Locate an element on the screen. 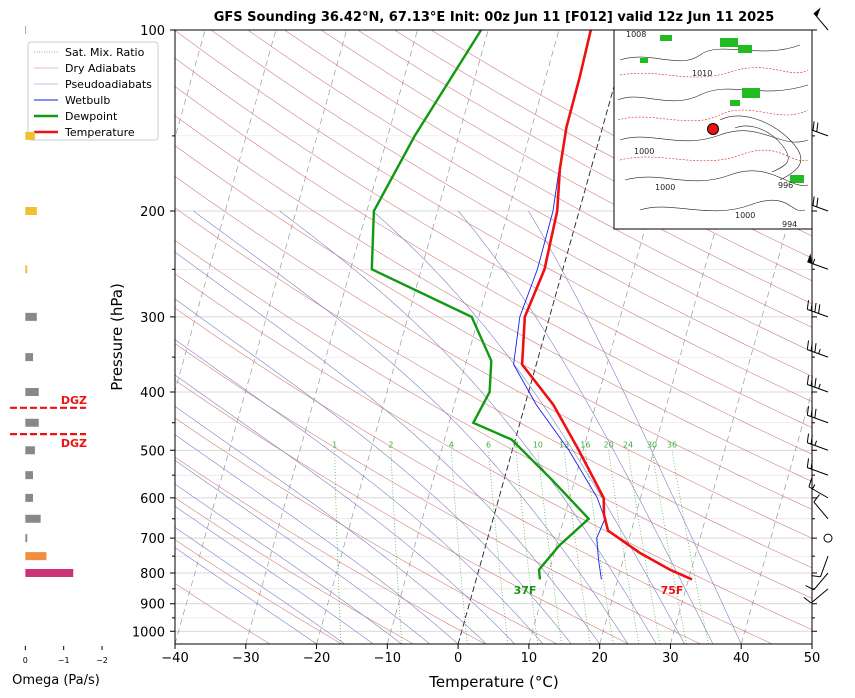 The width and height of the screenshot is (855, 698). y-tick-label: 300 is located at coordinates (152, 318).